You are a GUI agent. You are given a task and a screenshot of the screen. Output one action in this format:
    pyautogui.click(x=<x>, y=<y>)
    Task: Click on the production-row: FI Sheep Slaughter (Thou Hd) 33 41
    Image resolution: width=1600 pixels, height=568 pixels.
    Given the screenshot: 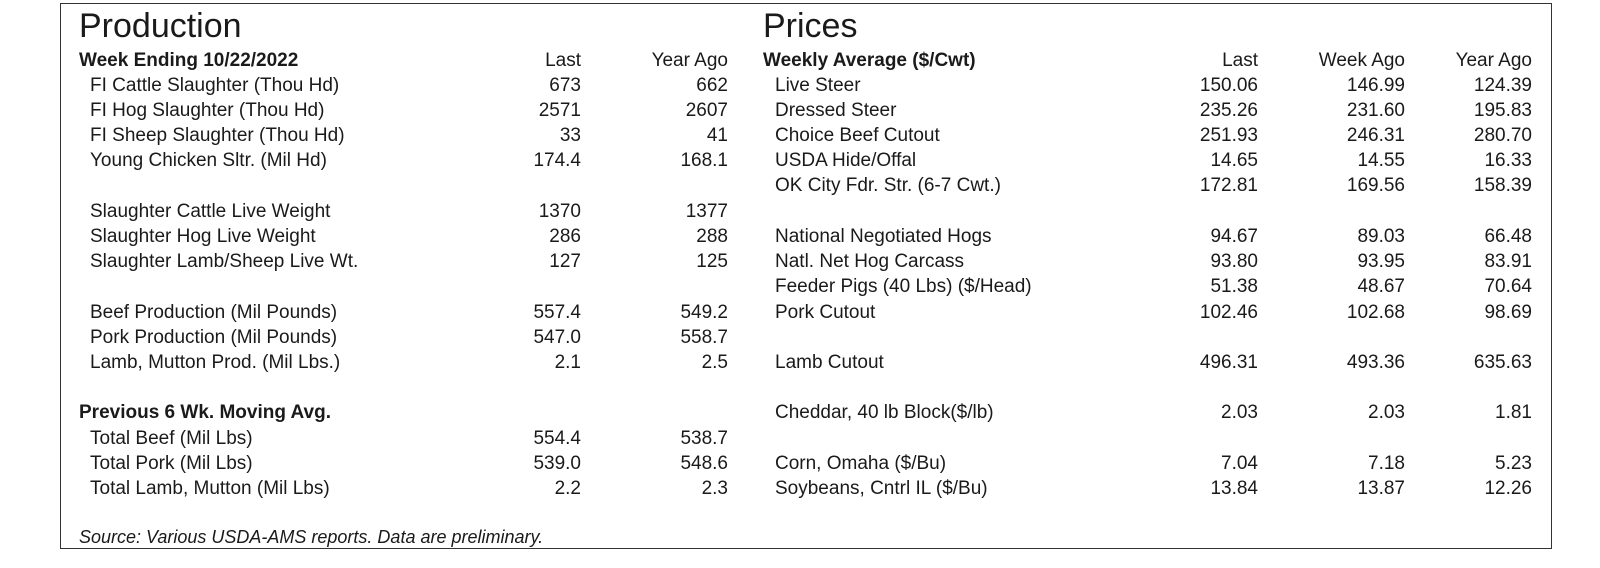 What is the action you would take?
    pyautogui.click(x=800, y=135)
    